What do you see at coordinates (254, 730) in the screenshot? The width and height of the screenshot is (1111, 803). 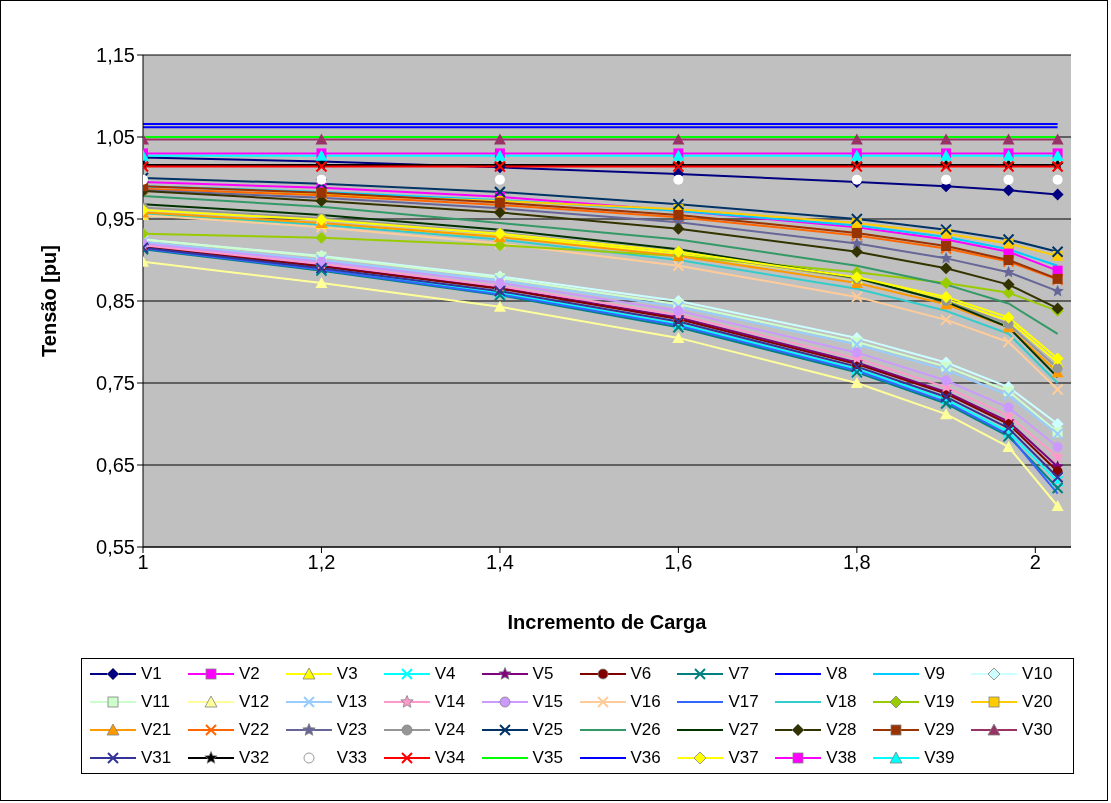 I see `legend-label: V22` at bounding box center [254, 730].